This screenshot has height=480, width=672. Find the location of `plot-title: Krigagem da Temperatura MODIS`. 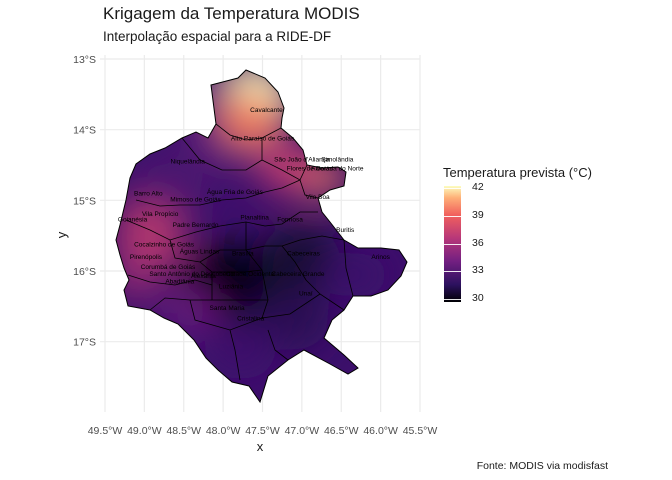

plot-title: Krigagem da Temperatura MODIS is located at coordinates (231, 13).